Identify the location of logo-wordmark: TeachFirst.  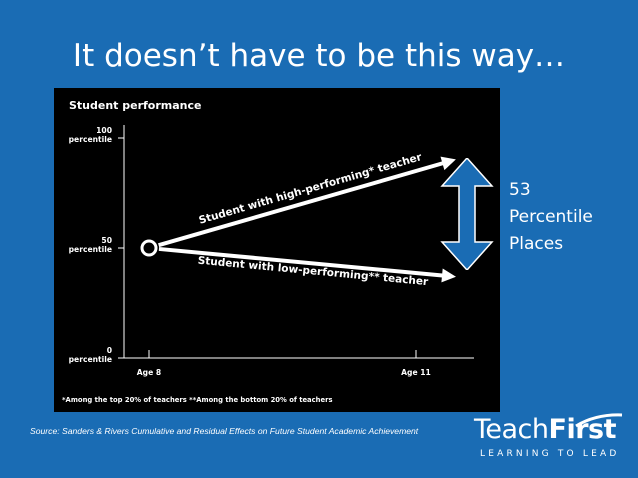
(545, 429).